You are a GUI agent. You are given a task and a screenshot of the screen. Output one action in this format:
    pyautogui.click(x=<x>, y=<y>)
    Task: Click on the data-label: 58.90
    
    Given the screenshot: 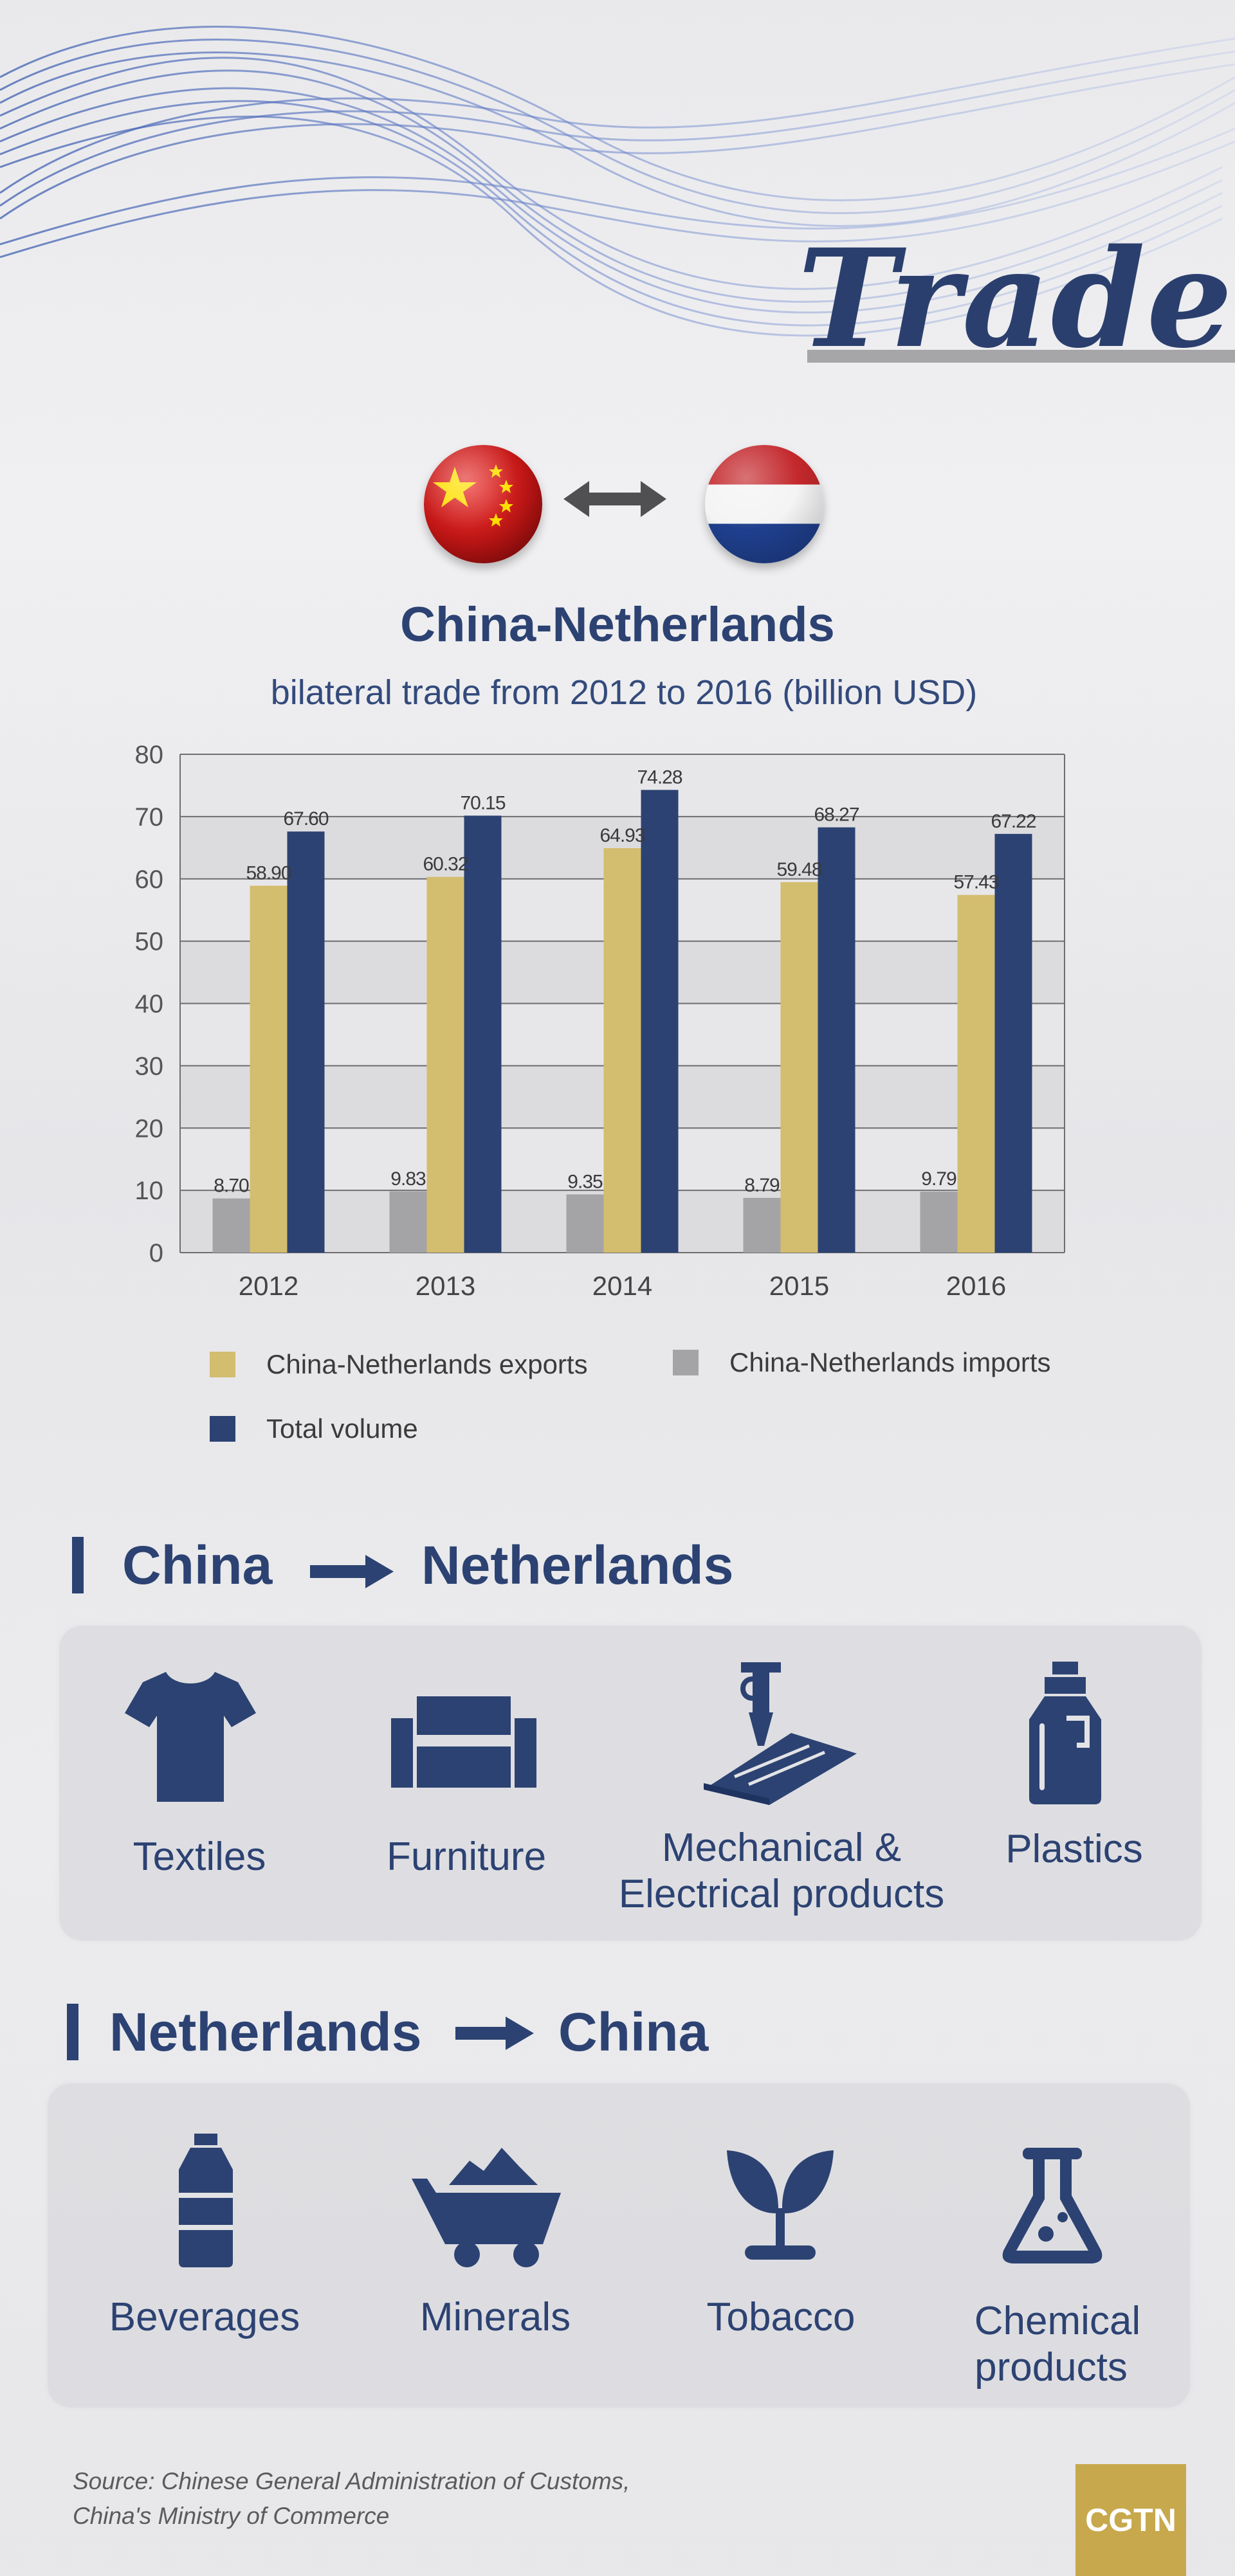 What is the action you would take?
    pyautogui.click(x=268, y=873)
    